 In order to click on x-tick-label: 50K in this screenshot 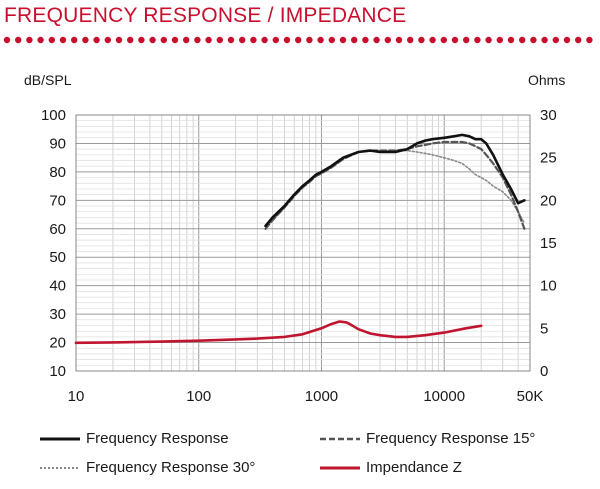, I will do `click(530, 396)`.